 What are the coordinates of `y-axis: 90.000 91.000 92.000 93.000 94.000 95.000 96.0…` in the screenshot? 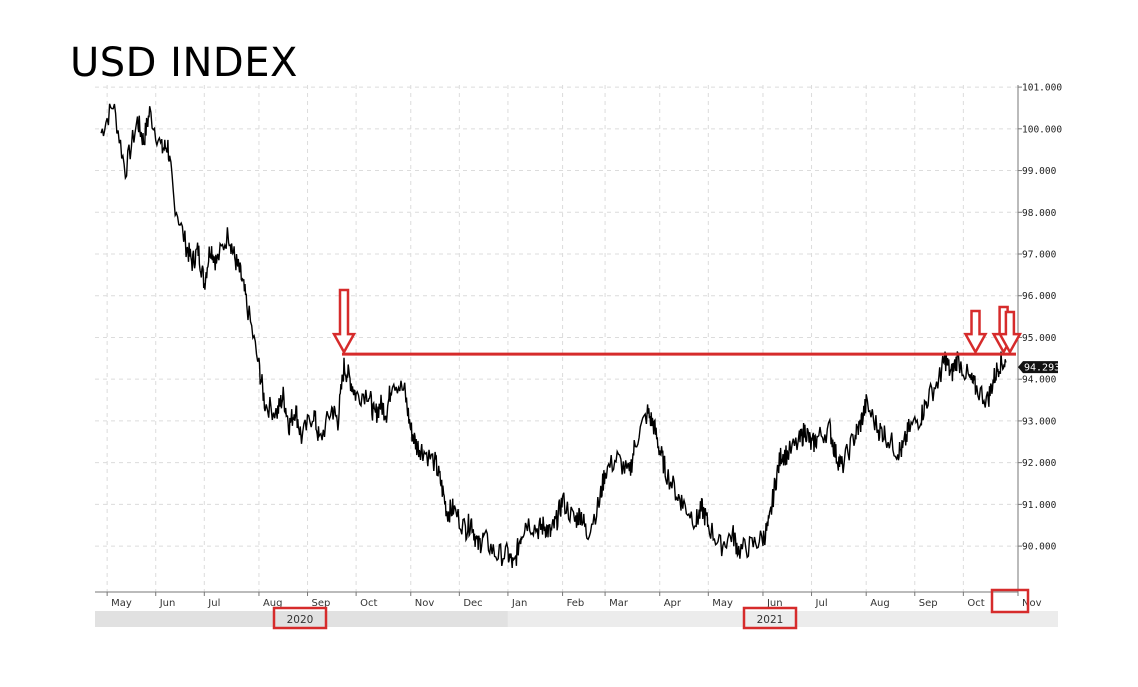 It's located at (1039, 337).